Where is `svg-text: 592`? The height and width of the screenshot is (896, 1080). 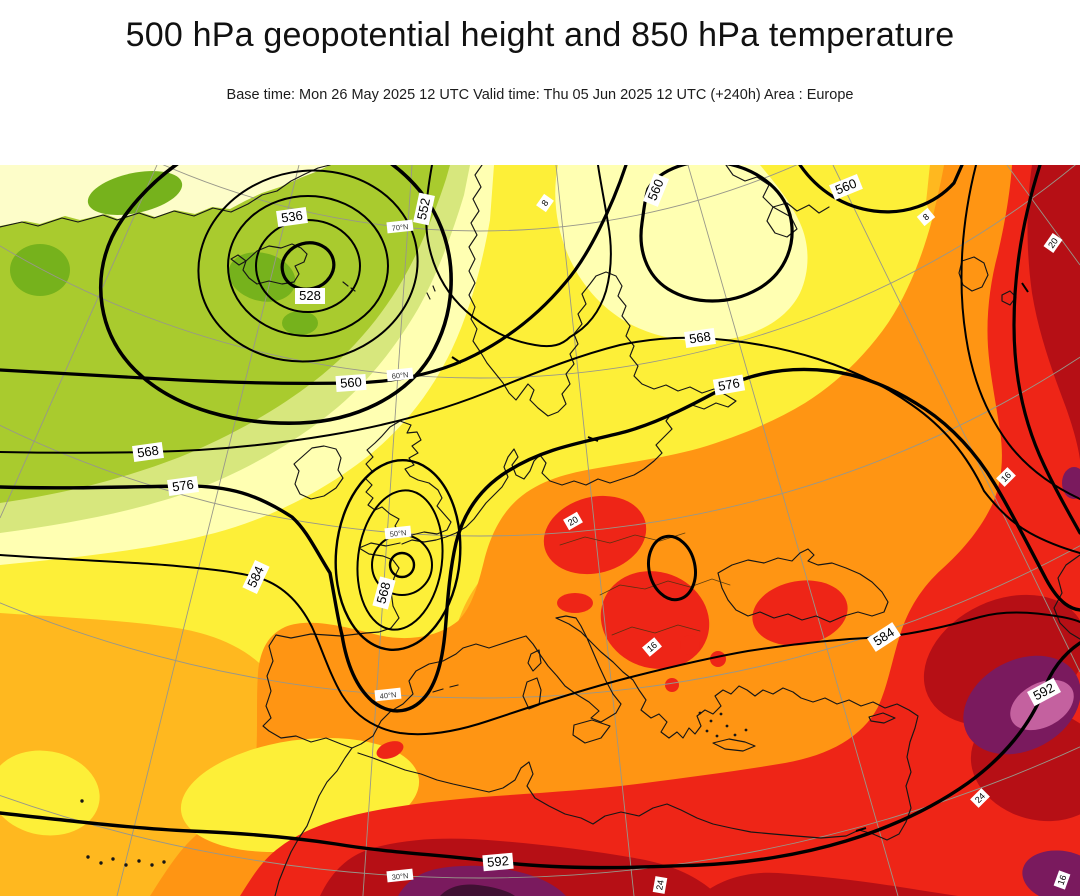 svg-text: 592 is located at coordinates (497, 861).